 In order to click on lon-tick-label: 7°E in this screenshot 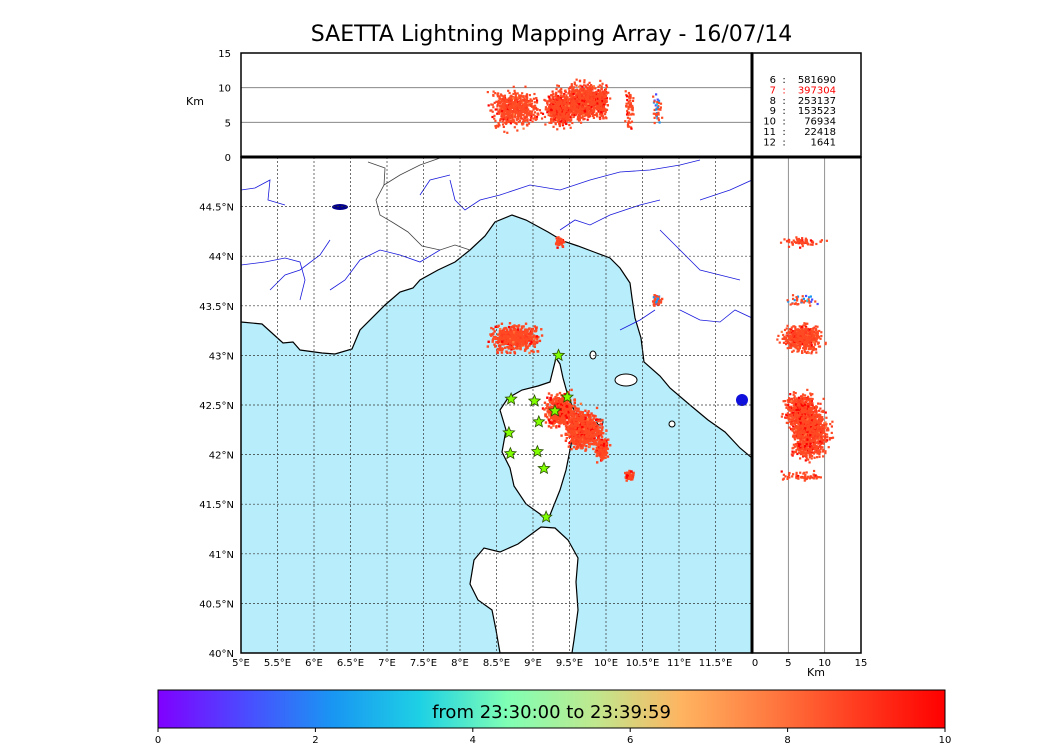, I will do `click(387, 663)`.